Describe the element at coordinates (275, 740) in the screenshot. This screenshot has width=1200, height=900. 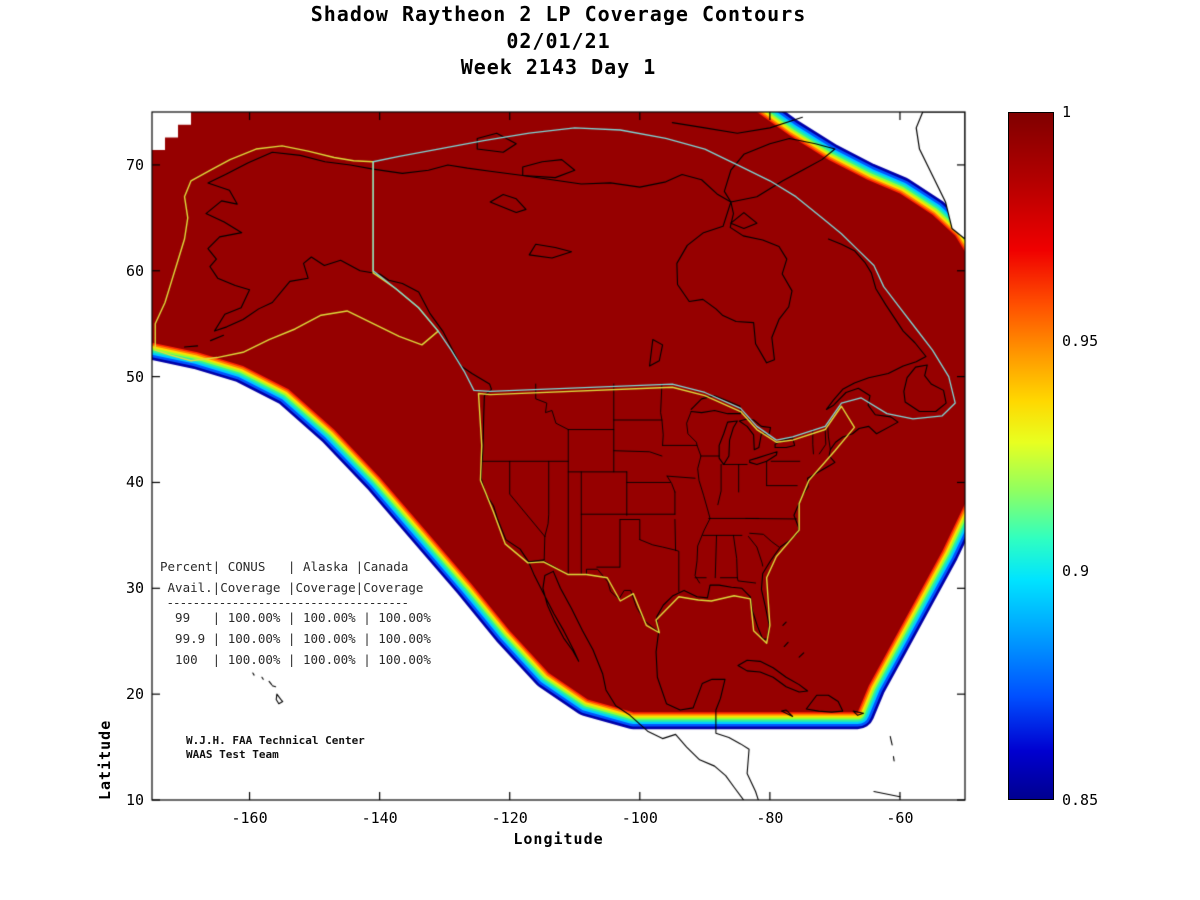
I see `credit-line-1: W.J.H. FAA Technical Center` at that location.